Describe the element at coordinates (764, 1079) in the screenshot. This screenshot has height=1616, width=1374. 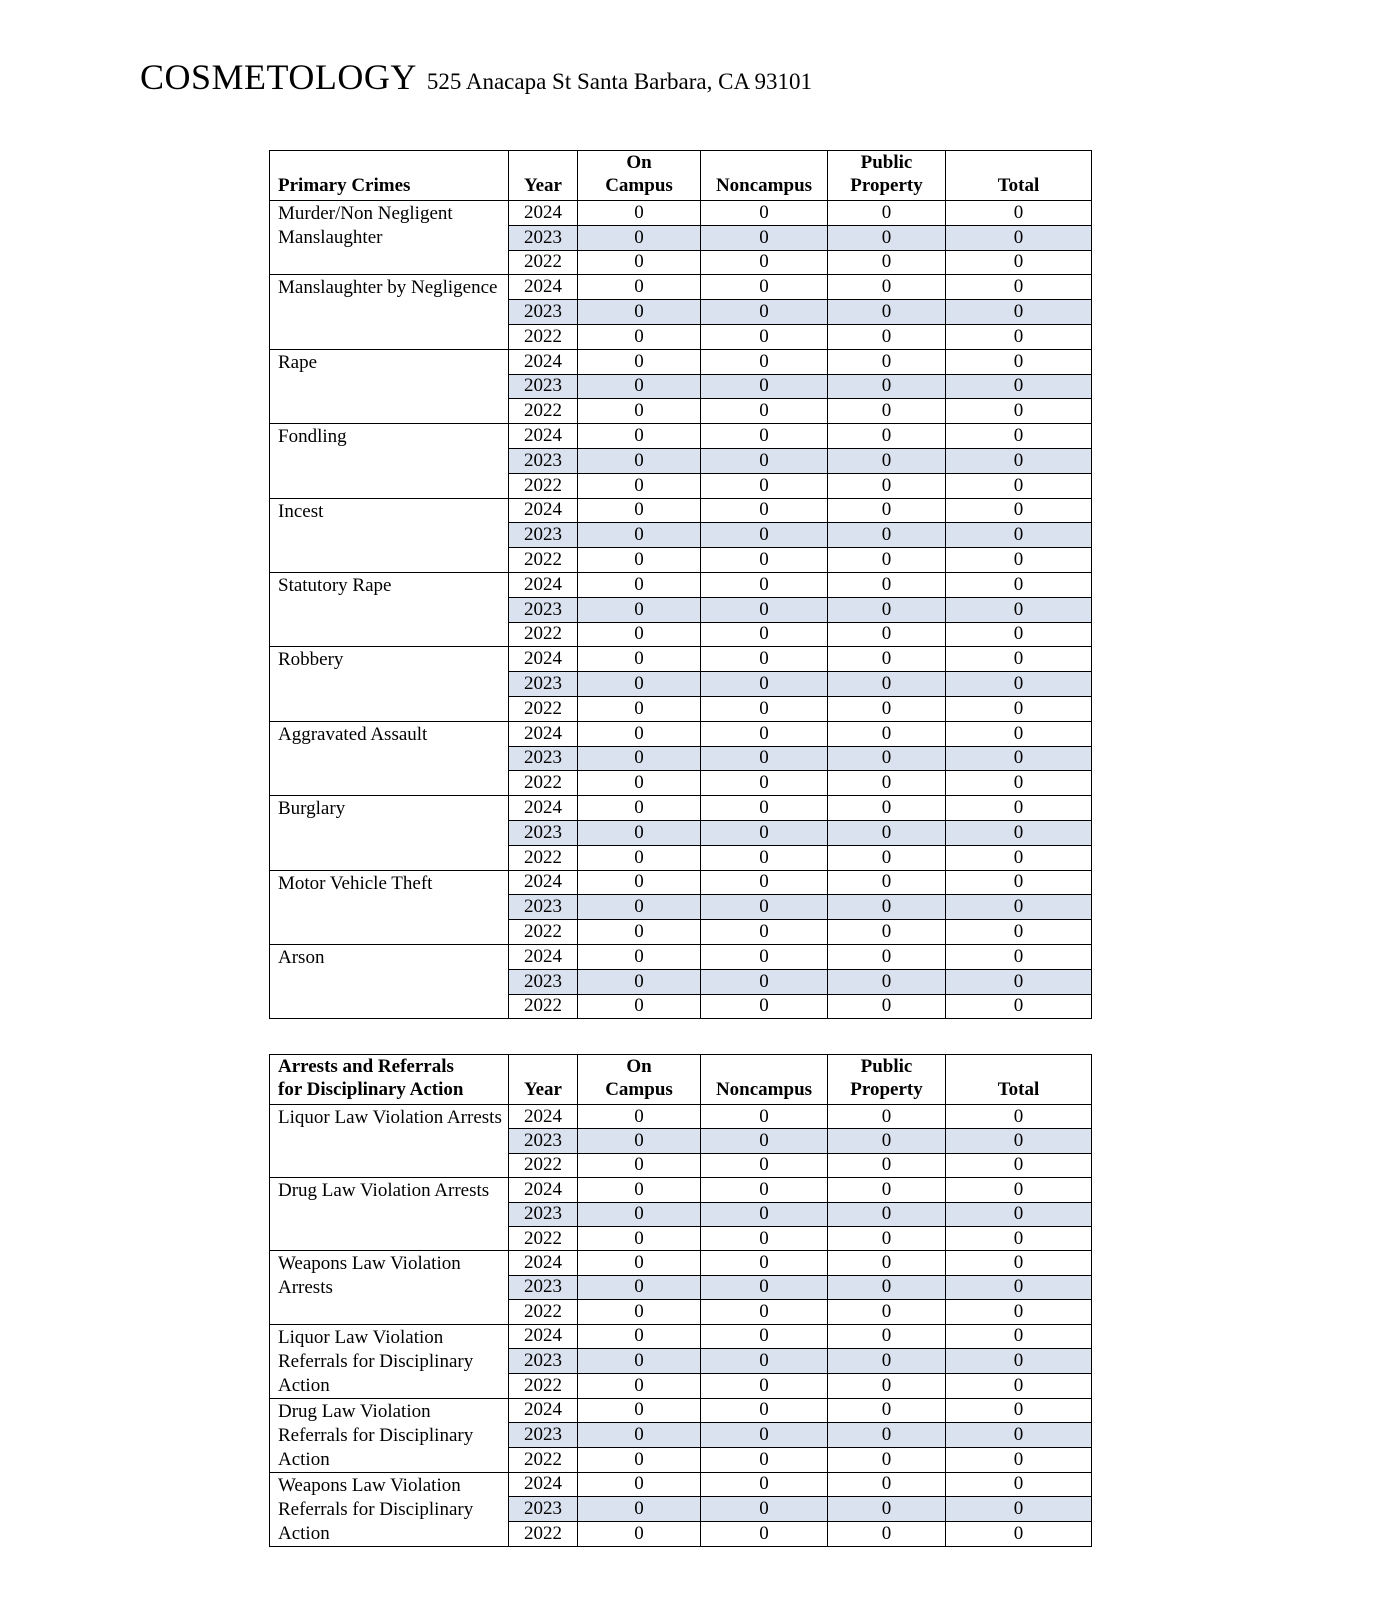
I see `column-header-noncampus: Noncampus` at that location.